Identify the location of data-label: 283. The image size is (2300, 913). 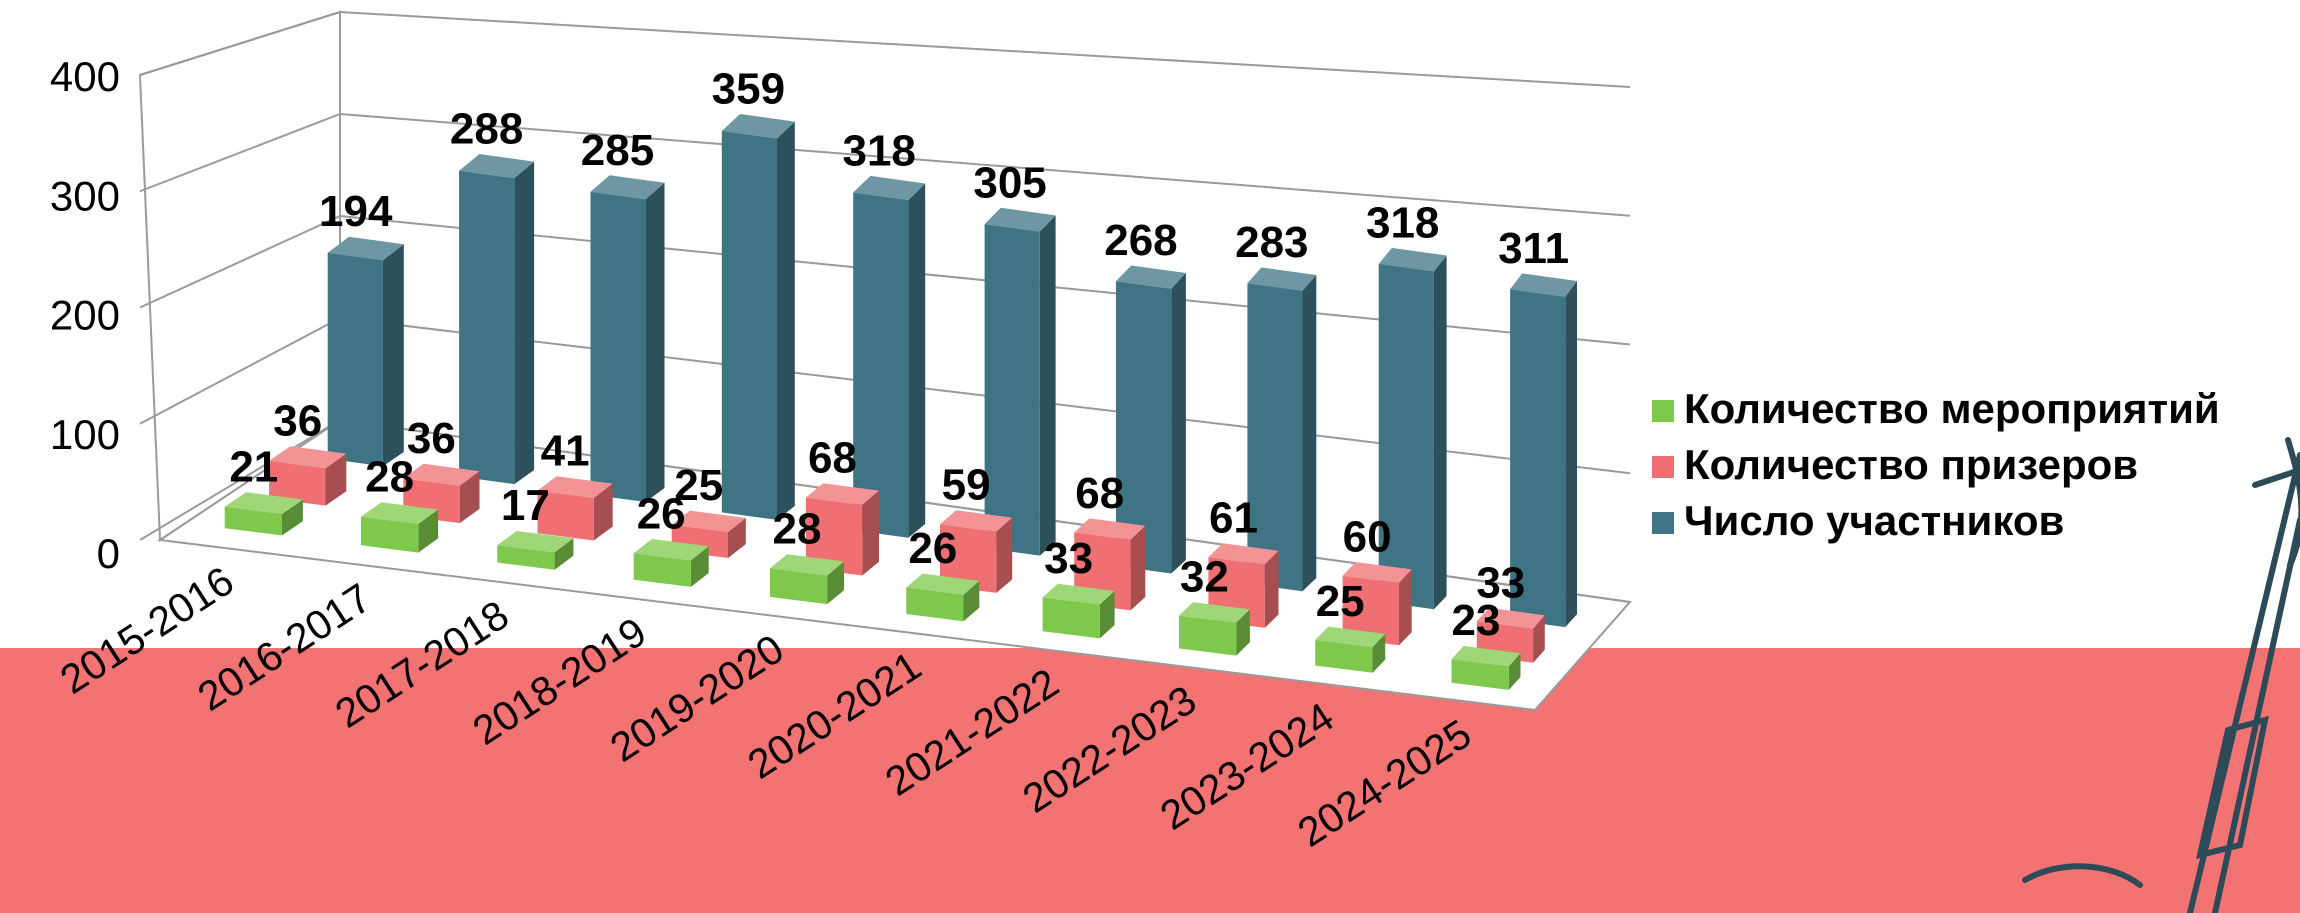
(1271, 242).